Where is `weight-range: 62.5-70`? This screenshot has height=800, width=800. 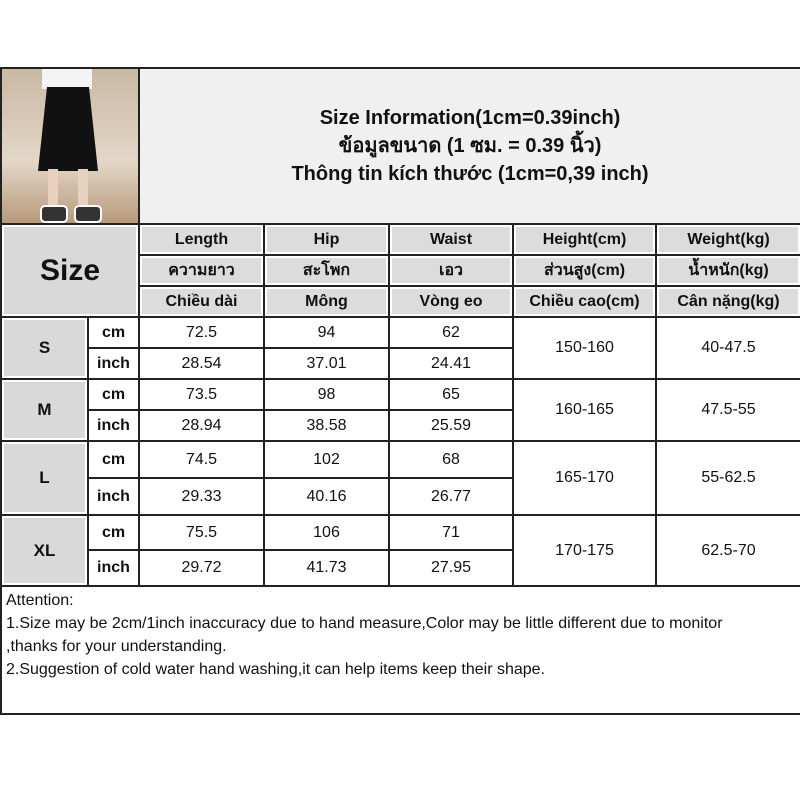 weight-range: 62.5-70 is located at coordinates (727, 550).